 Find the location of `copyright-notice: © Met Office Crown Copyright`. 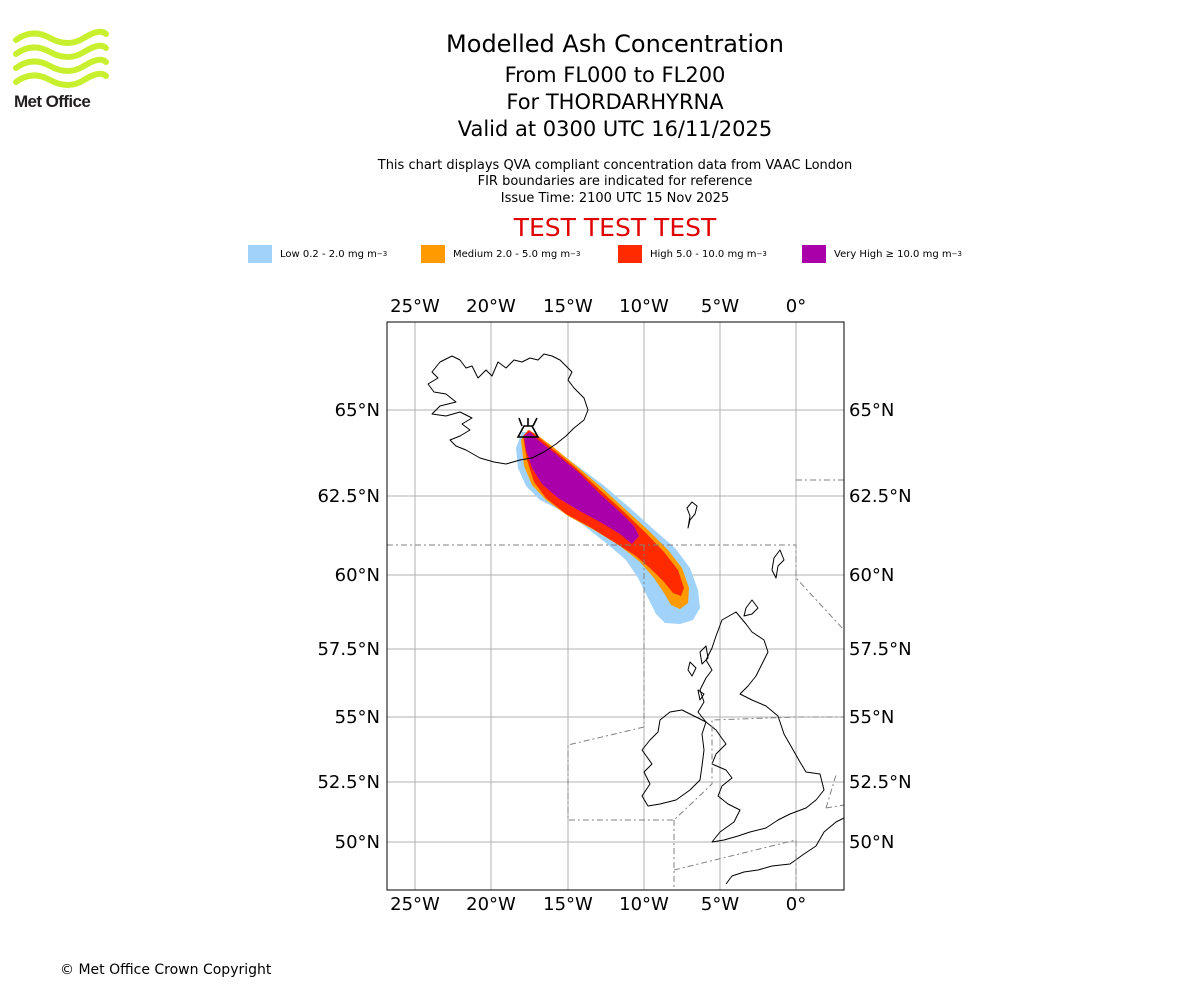

copyright-notice: © Met Office Crown Copyright is located at coordinates (166, 970).